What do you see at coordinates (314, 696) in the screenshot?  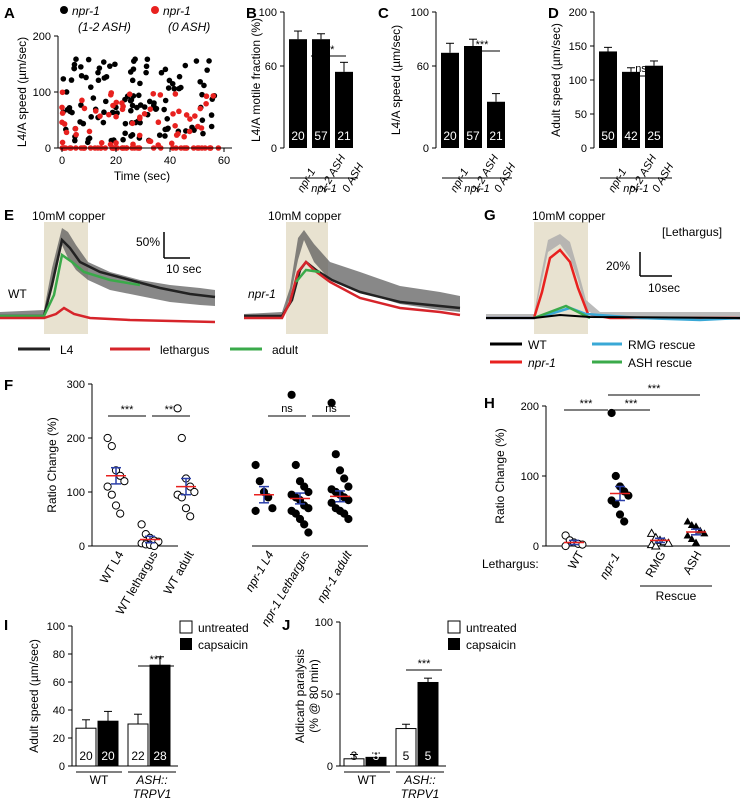 I see `ylabel-j-2: (% @ 80 min)` at bounding box center [314, 696].